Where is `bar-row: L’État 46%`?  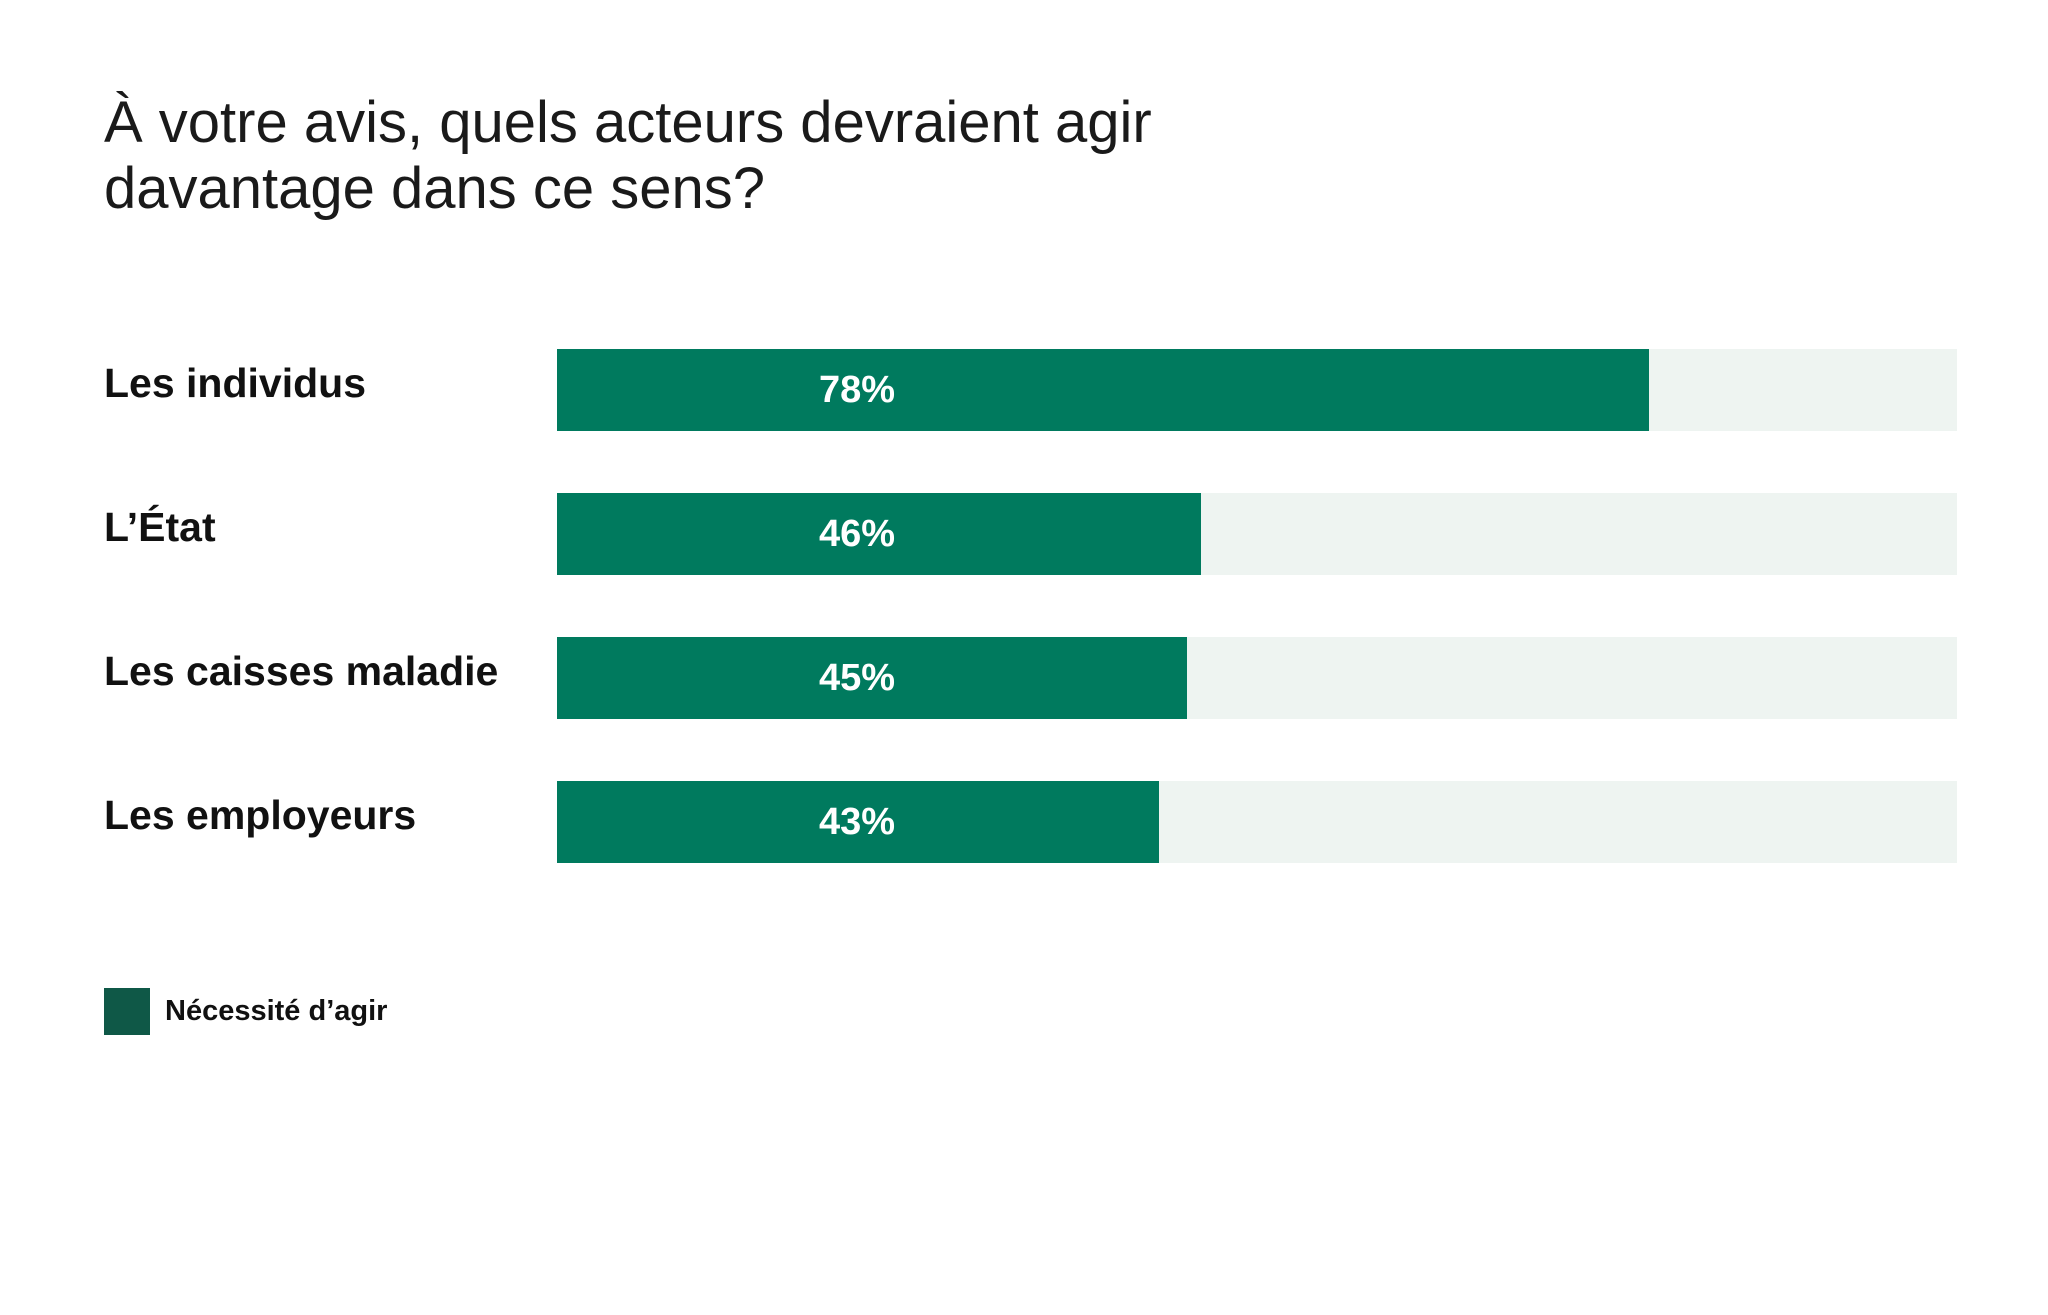 bar-row: L’État 46% is located at coordinates (1024, 534).